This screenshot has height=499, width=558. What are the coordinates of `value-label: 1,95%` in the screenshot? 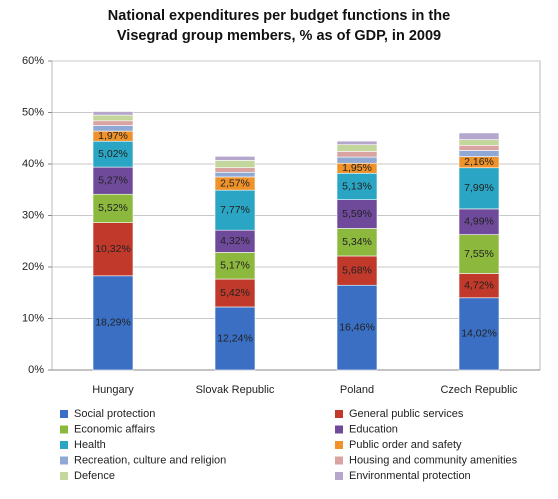 It's located at (357, 168).